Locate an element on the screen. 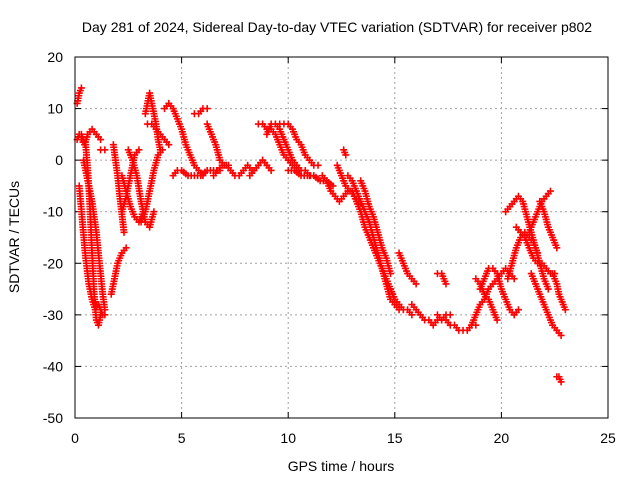 The image size is (640, 480). x-tick-label: 20 is located at coordinates (502, 438).